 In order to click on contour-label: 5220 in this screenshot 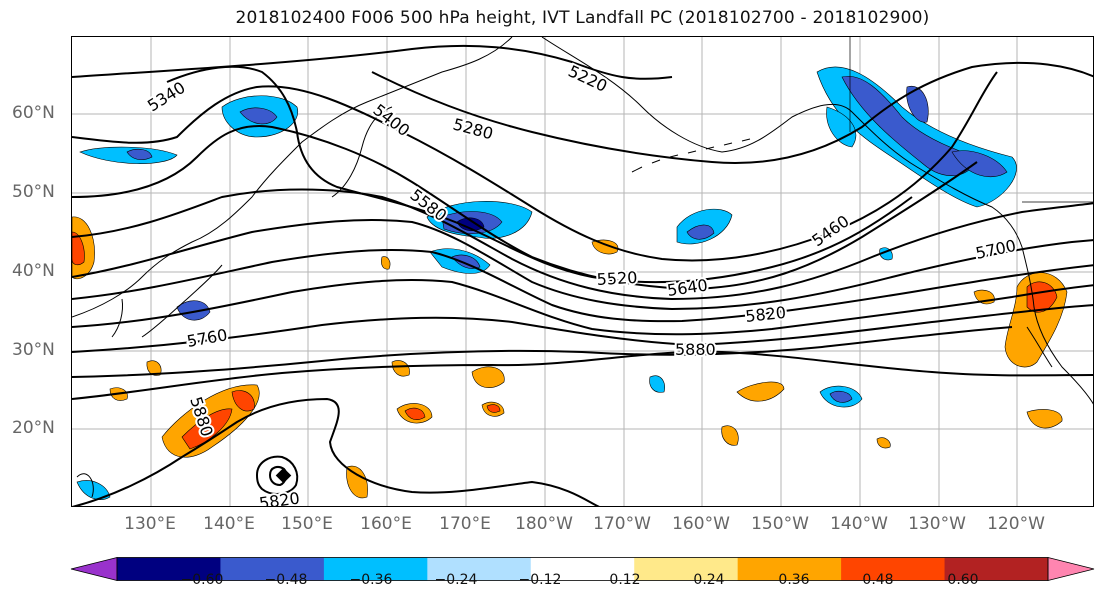, I will do `click(587, 78)`.